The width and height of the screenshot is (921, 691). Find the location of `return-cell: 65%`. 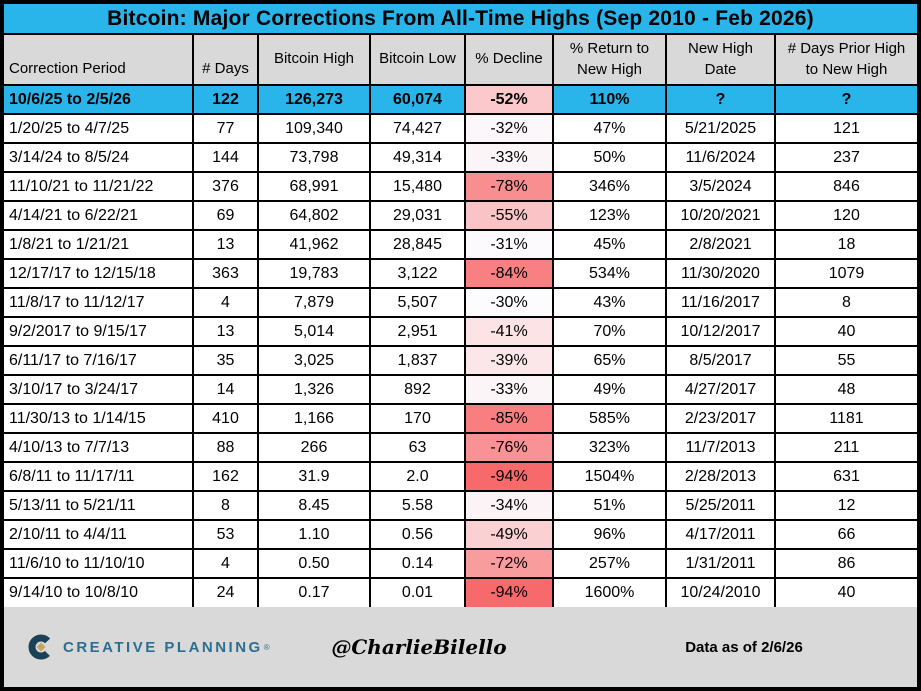

return-cell: 65% is located at coordinates (609, 360).